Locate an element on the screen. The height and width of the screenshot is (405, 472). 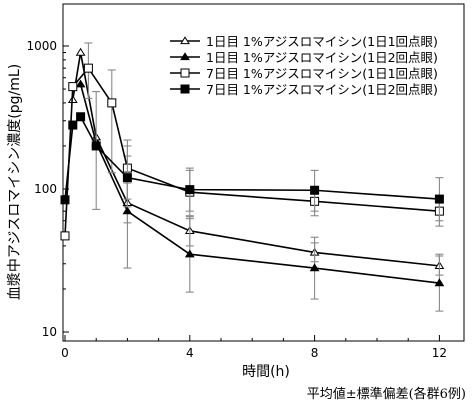
y-tick-label: 1000 is located at coordinates (41, 46).